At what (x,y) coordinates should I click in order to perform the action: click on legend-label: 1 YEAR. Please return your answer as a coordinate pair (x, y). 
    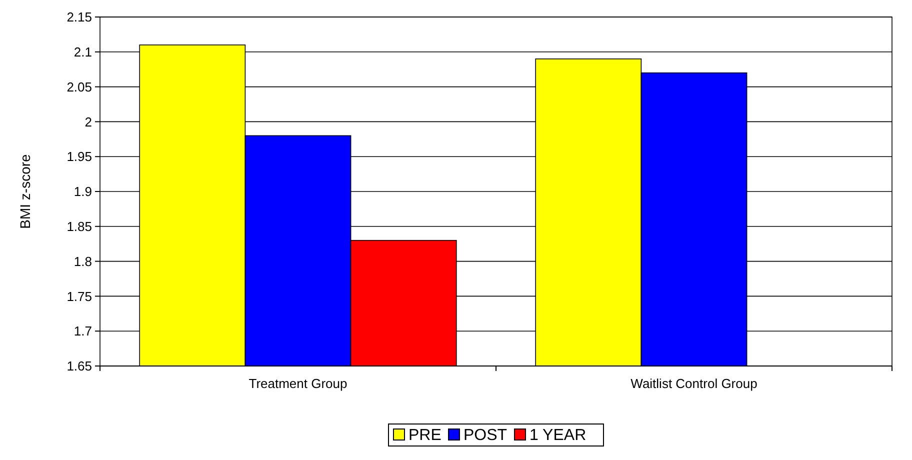
    Looking at the image, I should click on (558, 435).